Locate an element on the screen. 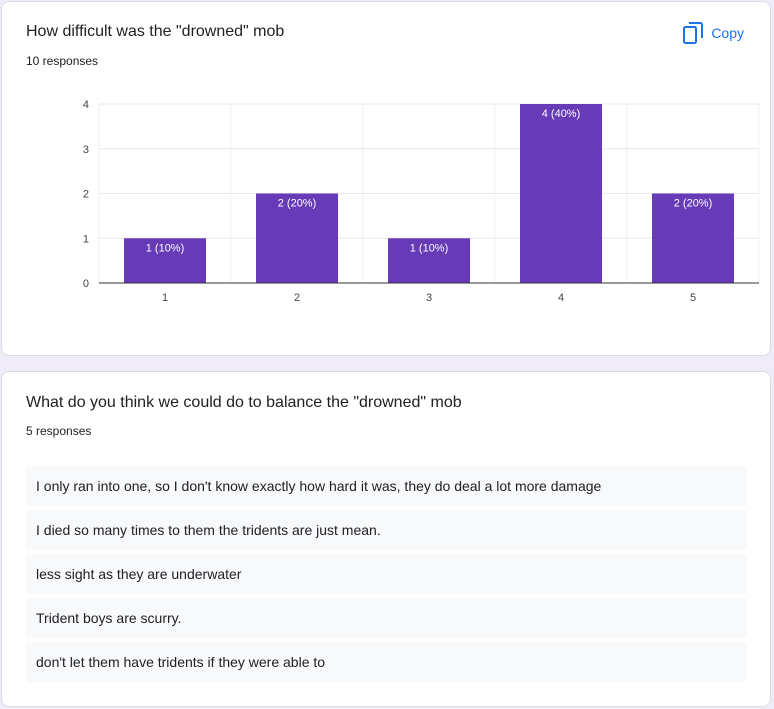  x-tick-label: 1 is located at coordinates (165, 298).